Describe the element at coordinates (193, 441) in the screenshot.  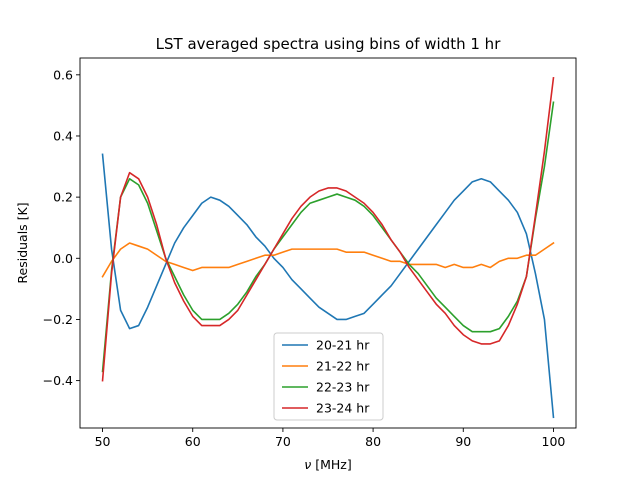
I see `x-tick-label: 60` at that location.